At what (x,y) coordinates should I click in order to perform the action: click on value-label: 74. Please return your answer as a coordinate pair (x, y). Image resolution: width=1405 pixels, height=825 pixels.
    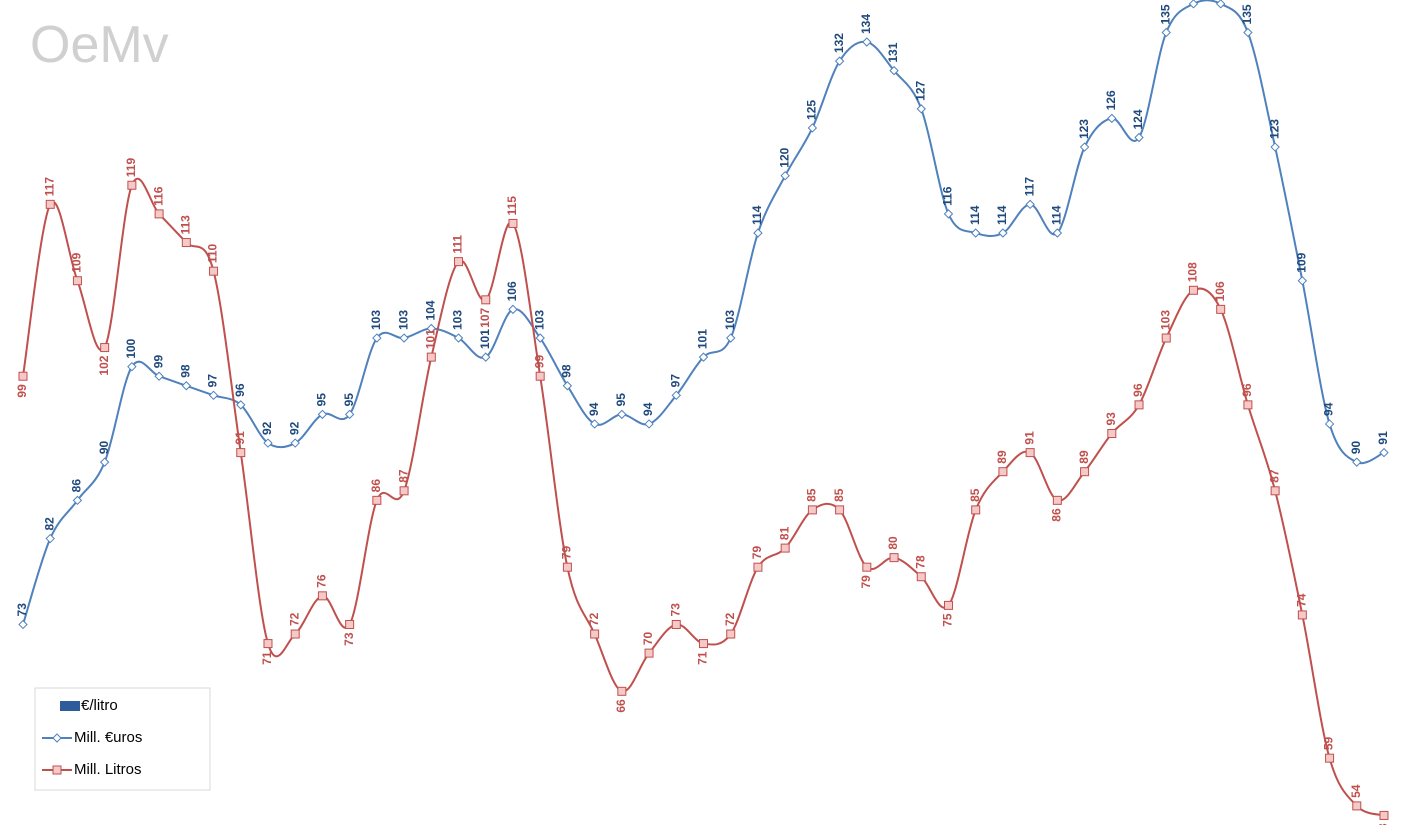
    Looking at the image, I should click on (1302, 600).